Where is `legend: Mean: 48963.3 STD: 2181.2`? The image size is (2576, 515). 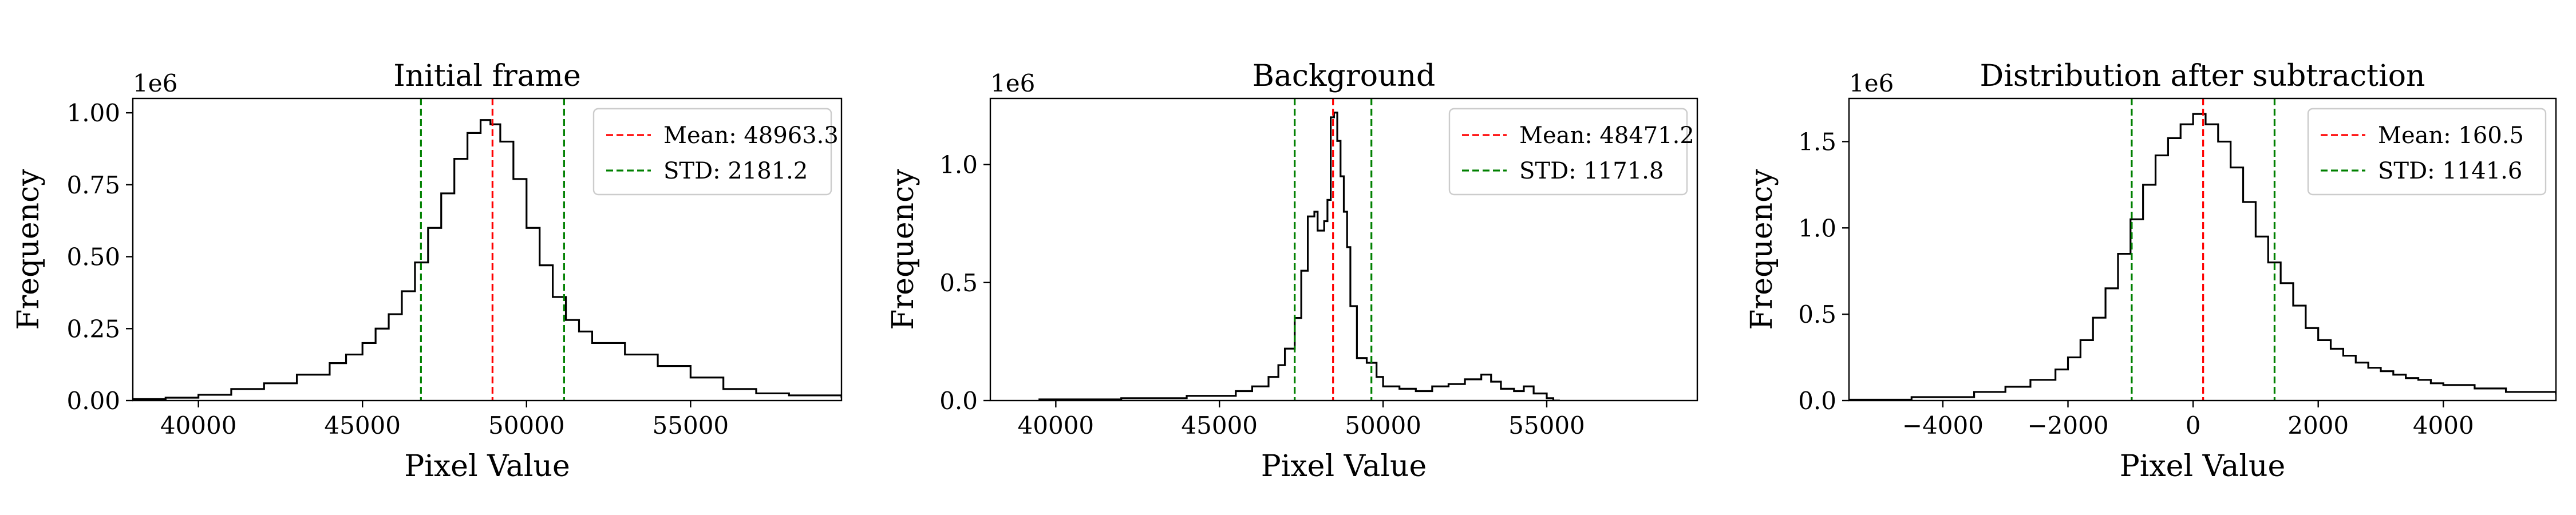 legend: Mean: 48963.3 STD: 2181.2 is located at coordinates (715, 152).